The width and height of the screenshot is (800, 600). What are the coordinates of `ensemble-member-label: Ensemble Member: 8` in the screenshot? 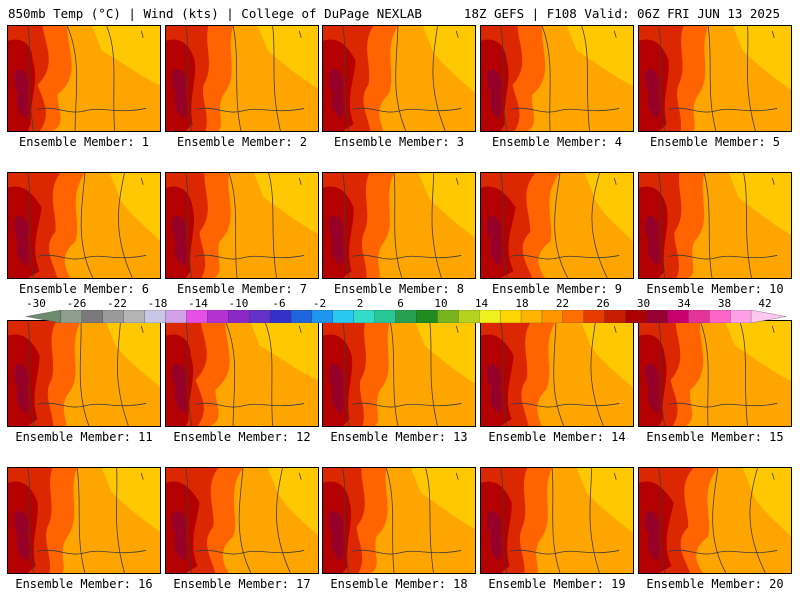 It's located at (399, 289).